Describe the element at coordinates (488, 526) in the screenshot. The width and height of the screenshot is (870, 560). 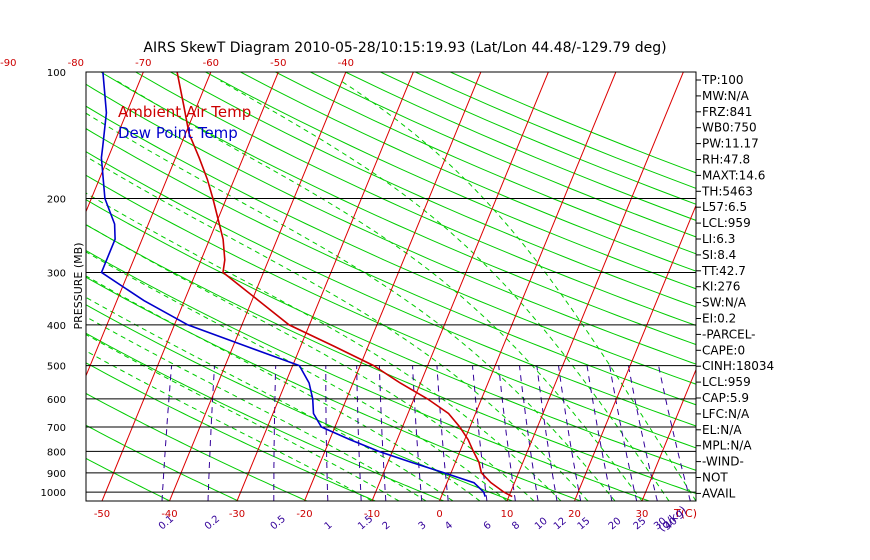
I see `mixing-ratio-tick-label: 6` at that location.